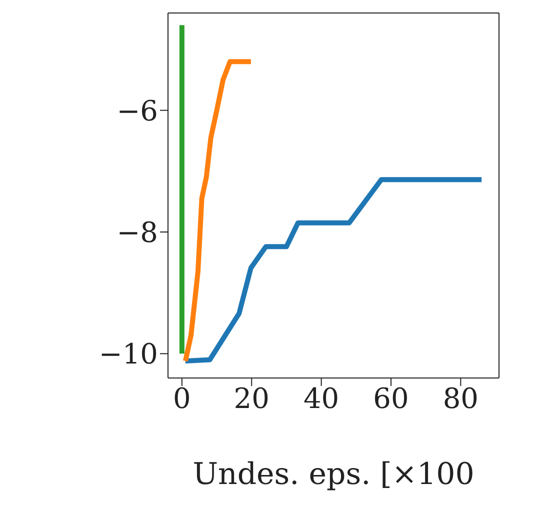  I want to click on x-tick-label: 0, so click(182, 398).